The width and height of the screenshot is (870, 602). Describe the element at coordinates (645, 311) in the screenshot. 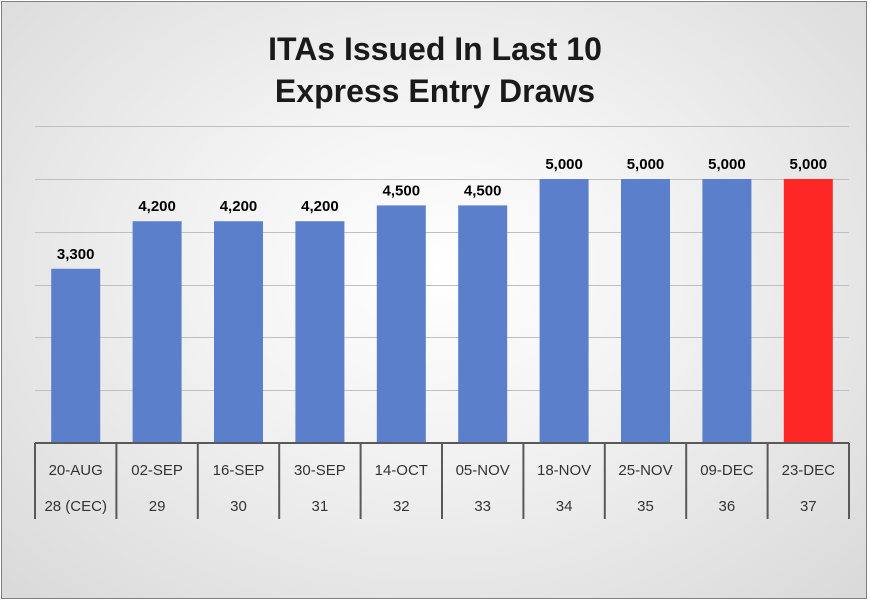

I see `bar-25-nov` at that location.